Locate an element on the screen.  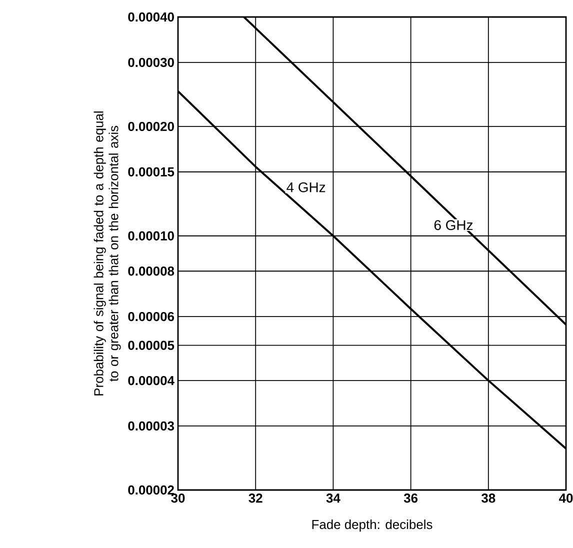
x-tick-label: 36 is located at coordinates (411, 498).